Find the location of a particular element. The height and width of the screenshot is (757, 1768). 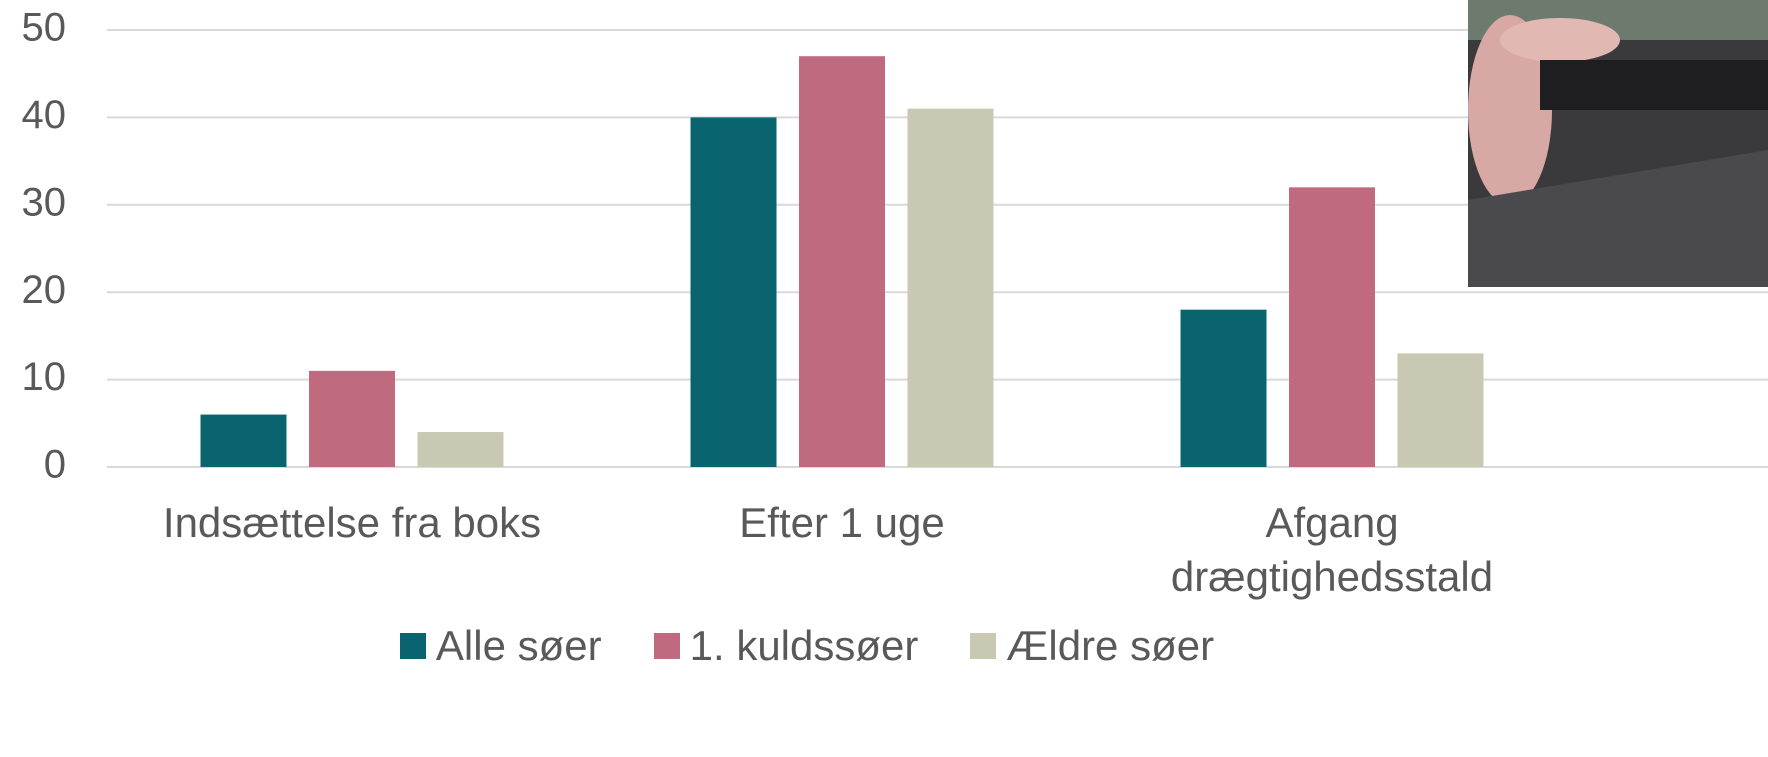

x-tick-label: Afgang drægtighedsstald is located at coordinates (1332, 549).